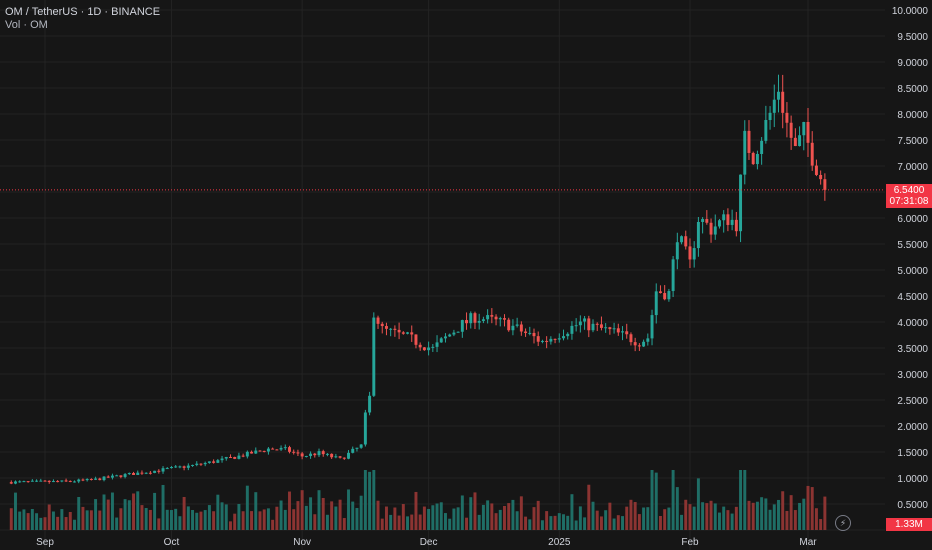 This screenshot has height=550, width=932. What do you see at coordinates (912, 63) in the screenshot?
I see `y-tick-label: 9.0000` at bounding box center [912, 63].